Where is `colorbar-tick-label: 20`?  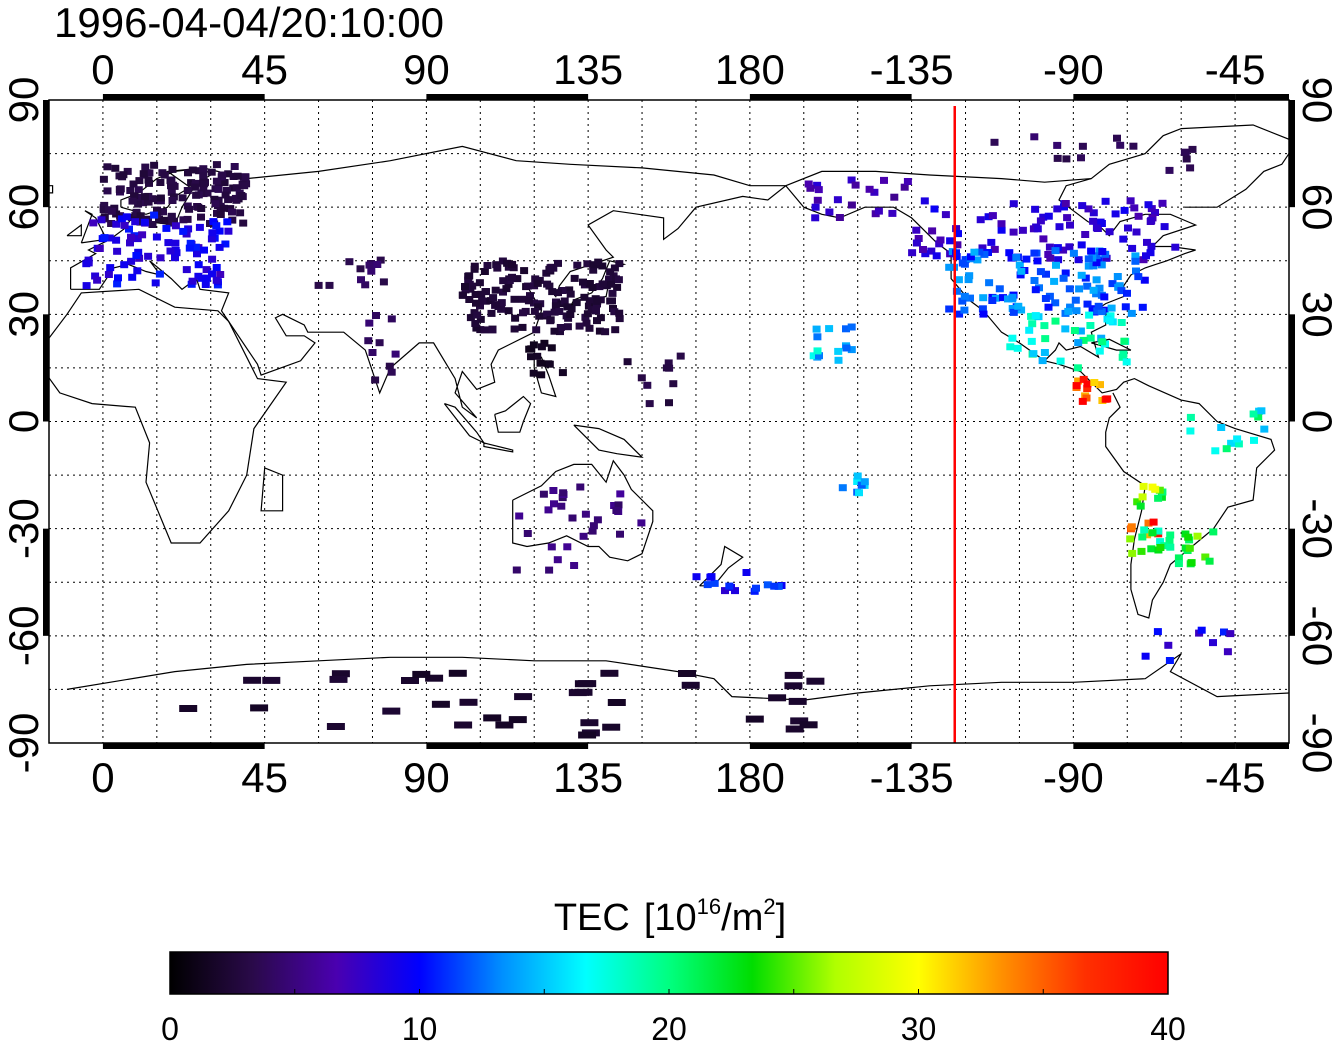 colorbar-tick-label: 20 is located at coordinates (669, 1026).